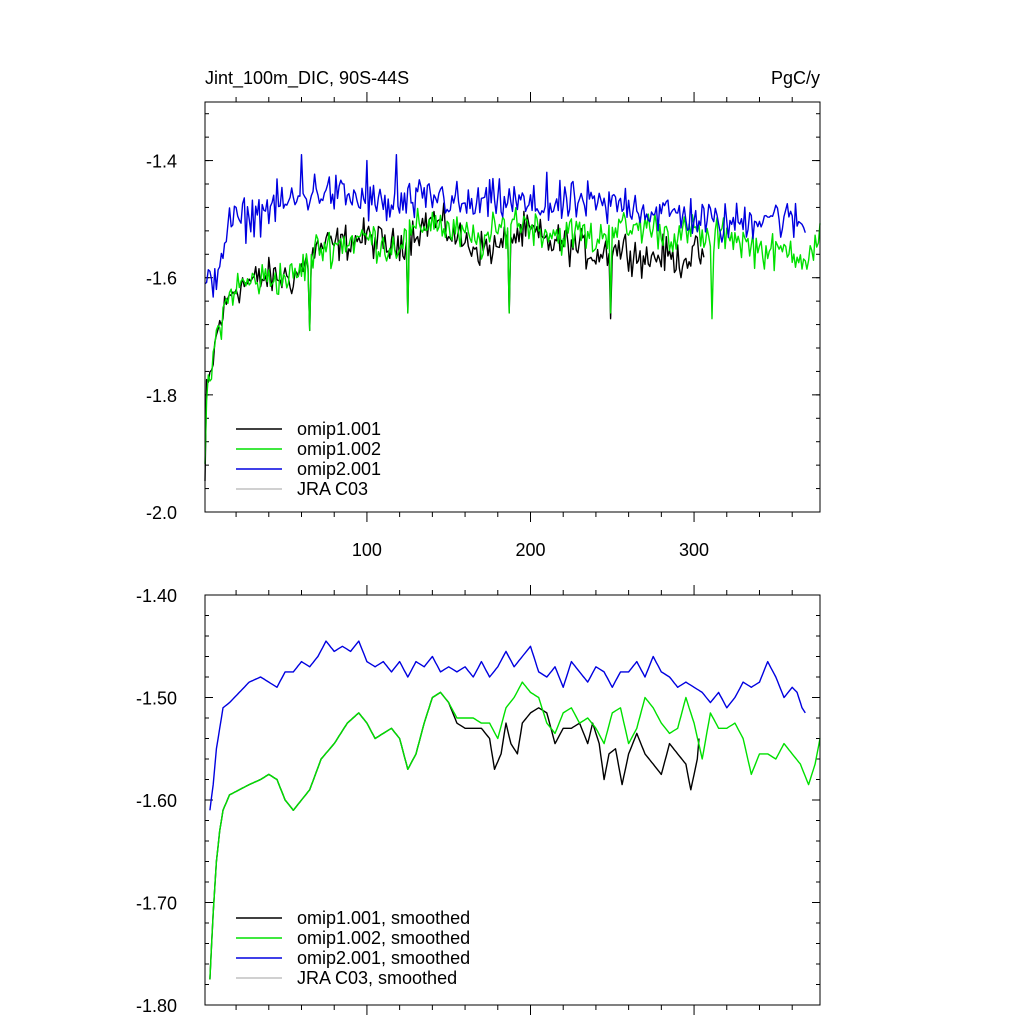  What do you see at coordinates (530, 550) in the screenshot?
I see `top-xtick-label: 200` at bounding box center [530, 550].